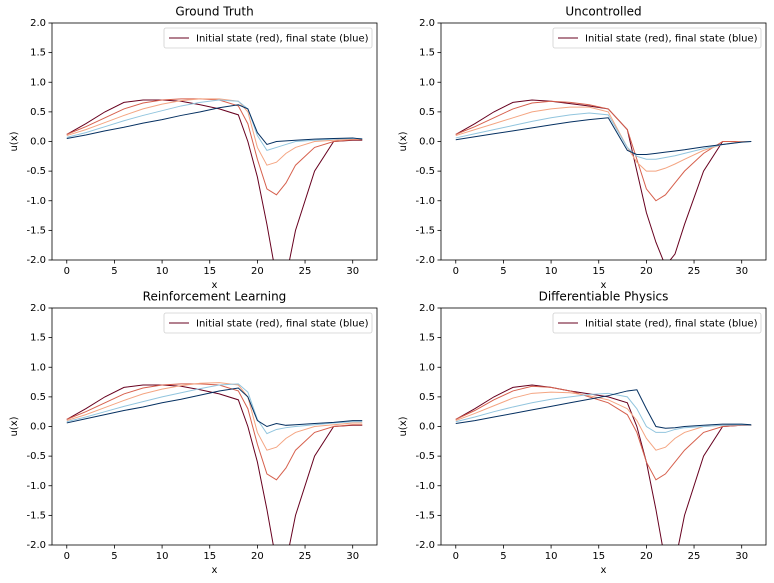  What do you see at coordinates (603, 12) in the screenshot?
I see `chart-title: Uncontrolled` at bounding box center [603, 12].